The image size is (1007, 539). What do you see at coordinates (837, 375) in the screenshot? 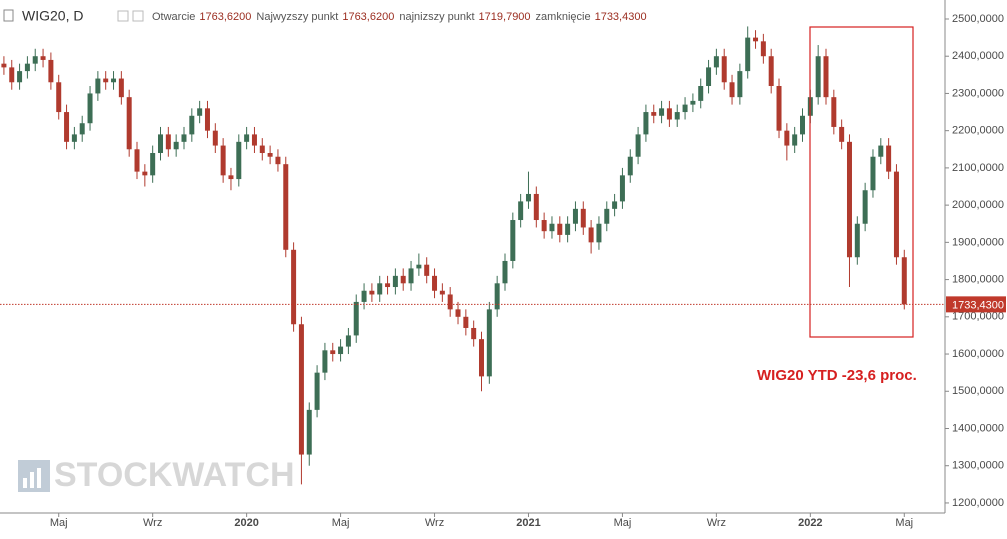
I see `annotation: WIG20 YTD -23,6 proc.` at bounding box center [837, 375].